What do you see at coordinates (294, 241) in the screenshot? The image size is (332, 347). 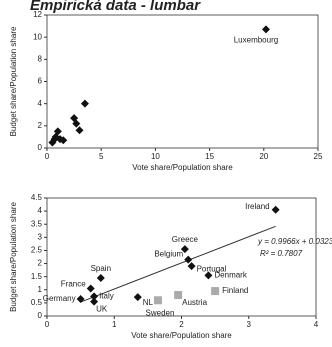 I see `annotation: y = 0.9966x + 0.0323` at bounding box center [294, 241].